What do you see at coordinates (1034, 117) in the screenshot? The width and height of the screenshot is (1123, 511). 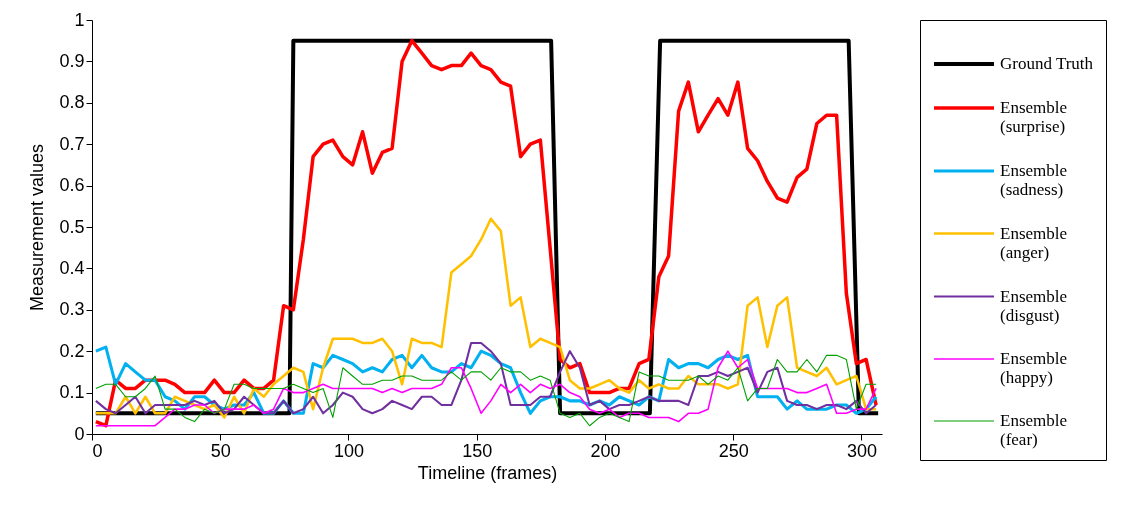 I see `legend-label: Ensemble (surprise)` at bounding box center [1034, 117].